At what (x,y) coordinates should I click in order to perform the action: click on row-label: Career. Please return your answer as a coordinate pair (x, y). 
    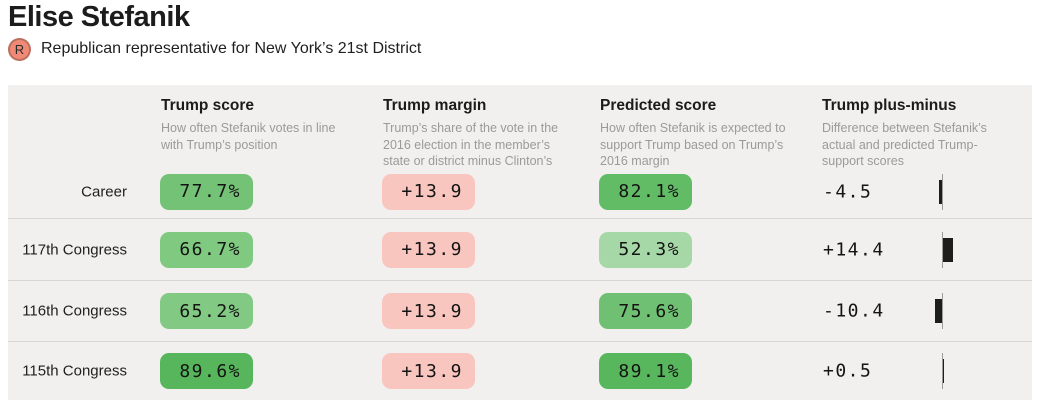
    Looking at the image, I should click on (104, 191).